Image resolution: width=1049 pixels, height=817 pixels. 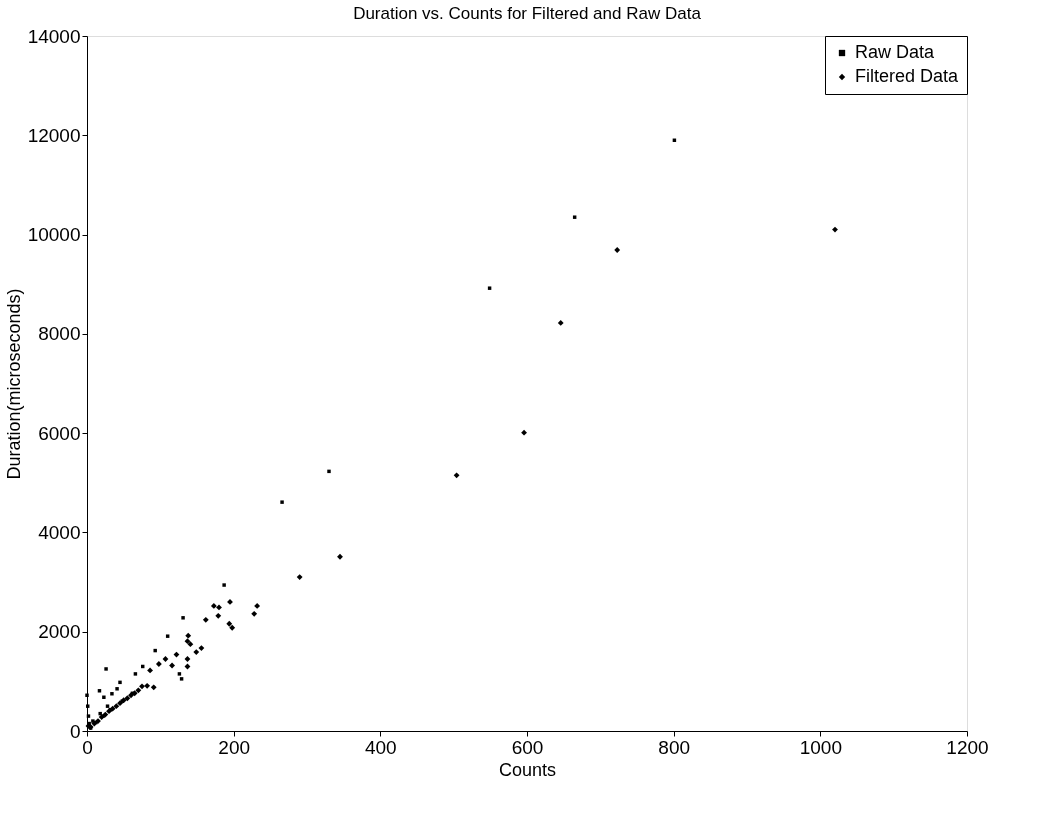 I want to click on y-axis-title: Duration(microseconds), so click(x=13, y=384).